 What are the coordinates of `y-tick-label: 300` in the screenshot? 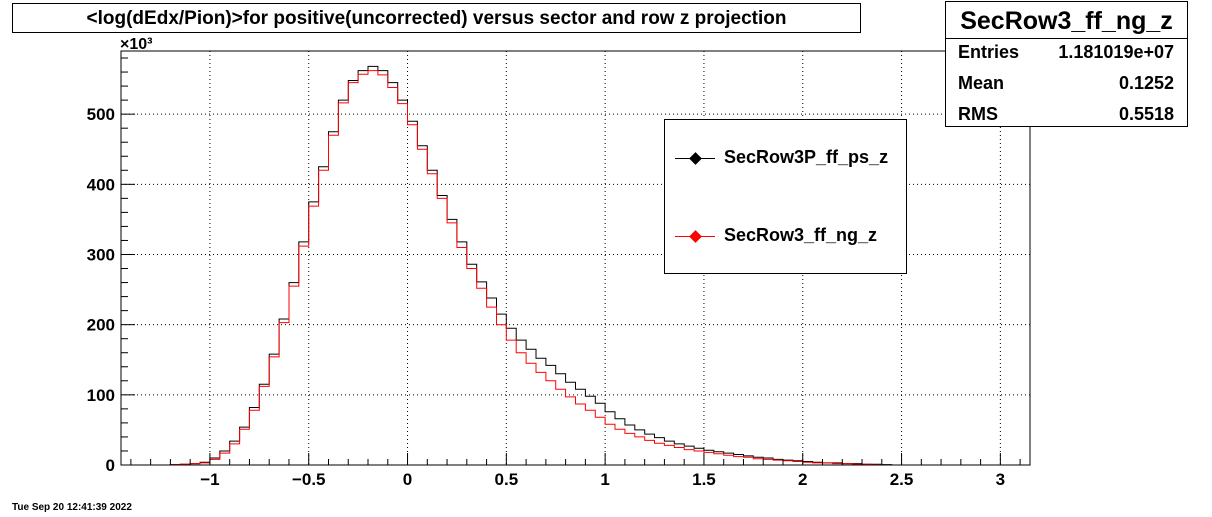 It's located at (101, 254).